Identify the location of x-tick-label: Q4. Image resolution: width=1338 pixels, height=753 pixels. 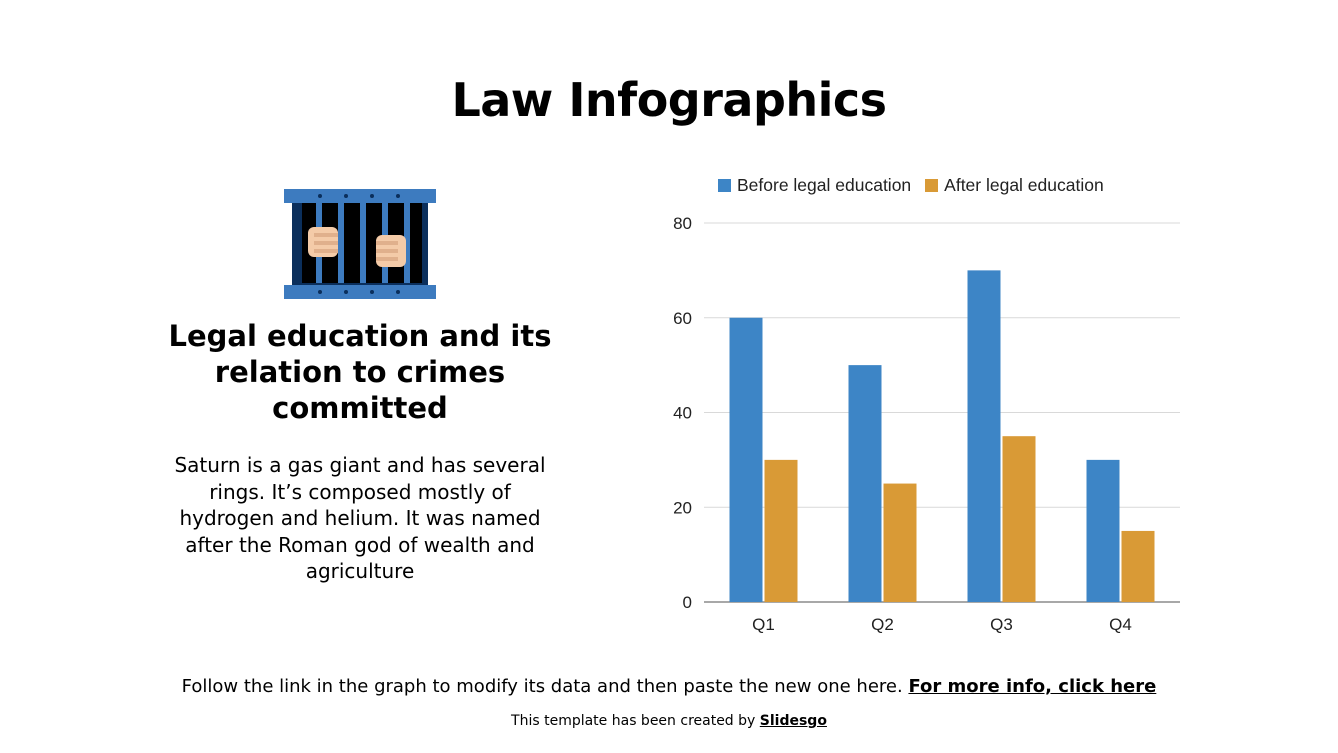
(1120, 624).